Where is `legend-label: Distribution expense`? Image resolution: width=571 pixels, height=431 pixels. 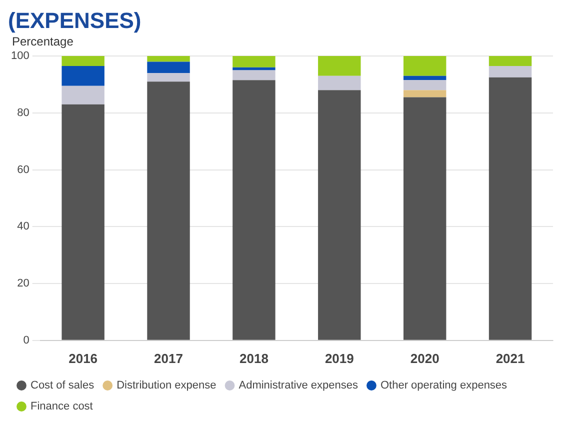
legend-label: Distribution expense is located at coordinates (166, 386).